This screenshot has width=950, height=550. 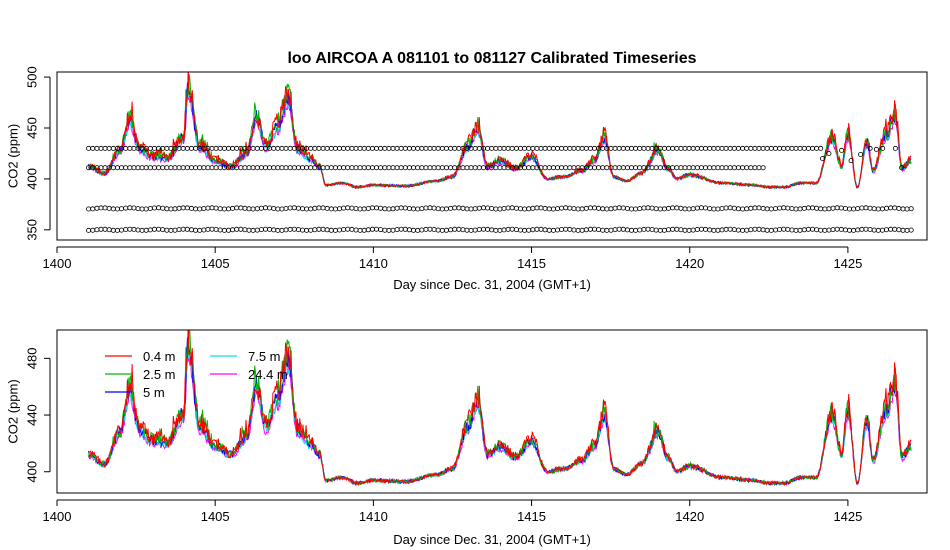 I want to click on legend: 0.4 m 2.5 m 5 m 7.5 m 24.4 m, so click(x=196, y=374).